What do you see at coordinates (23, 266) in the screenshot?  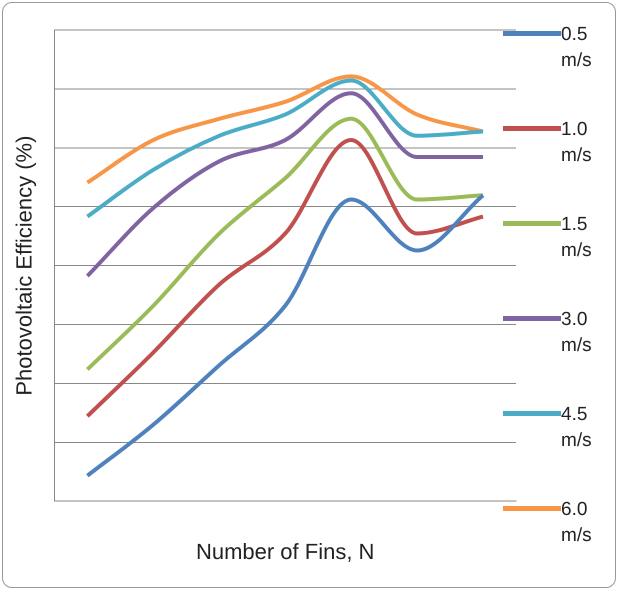 I see `y-axis-title: Photovoltaic Efficiency (%)` at bounding box center [23, 266].